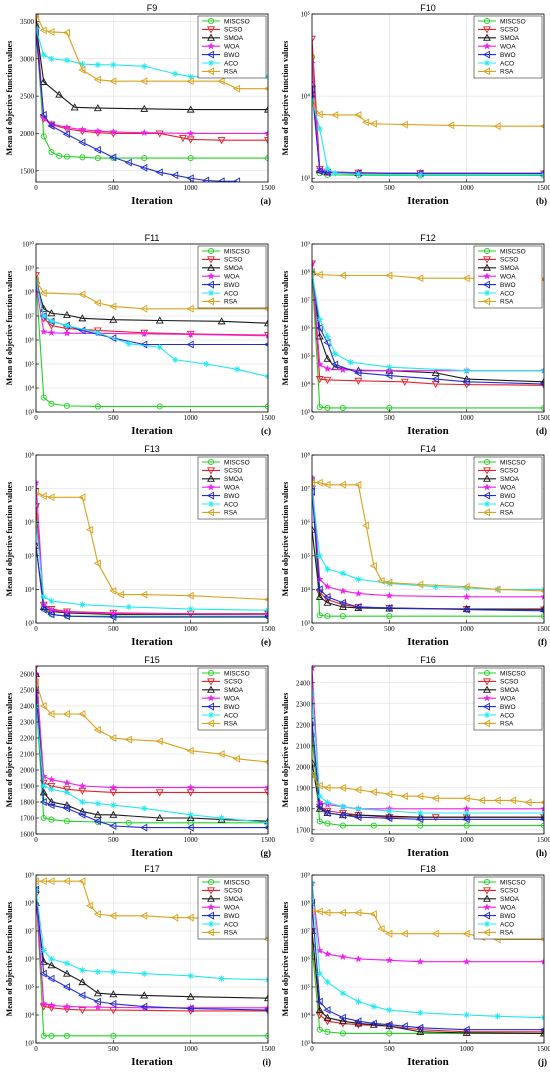 The image size is (550, 1078). Describe the element at coordinates (30, 932) in the screenshot. I see `y-tick-label: 10⁷` at that location.